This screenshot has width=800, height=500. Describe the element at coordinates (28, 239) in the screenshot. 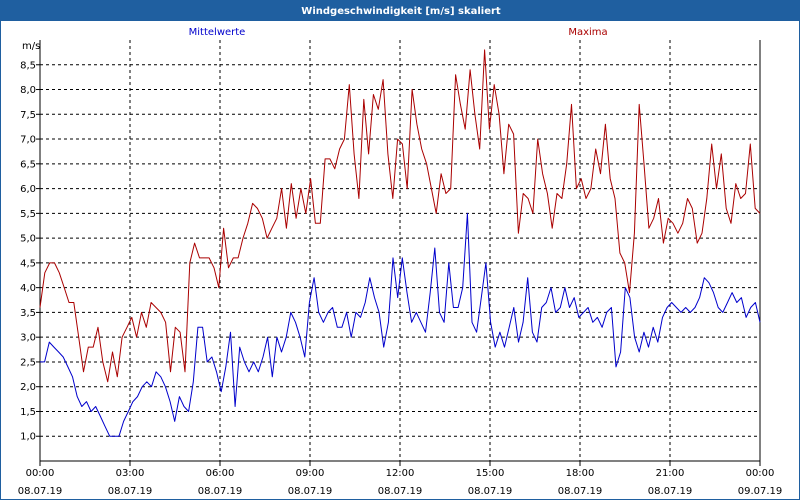

I see `y-tick-label: 5,0` at that location.